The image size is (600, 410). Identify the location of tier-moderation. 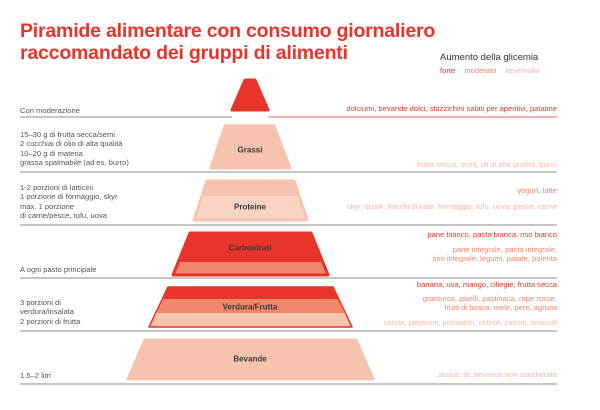
(250, 95).